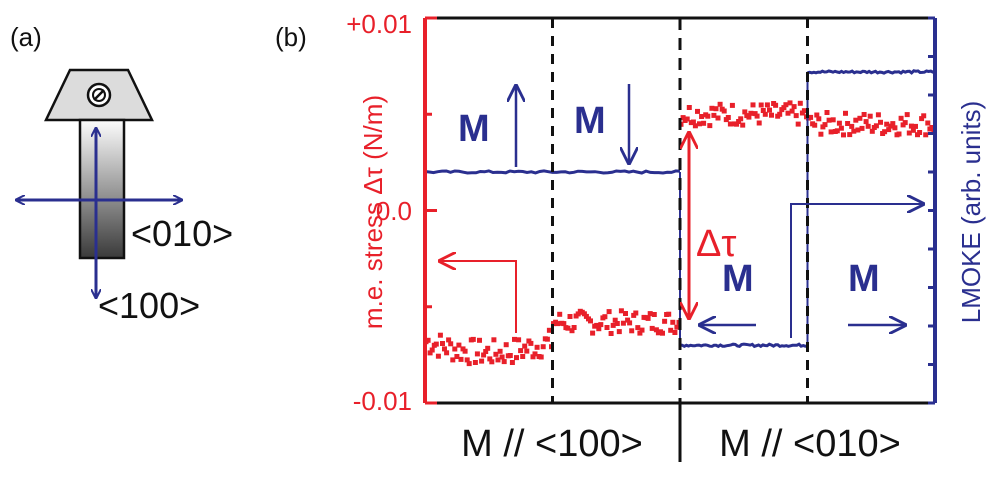 Image resolution: width=1000 pixels, height=477 pixels. What do you see at coordinates (864, 279) in the screenshot?
I see `m-label-right: M` at bounding box center [864, 279].